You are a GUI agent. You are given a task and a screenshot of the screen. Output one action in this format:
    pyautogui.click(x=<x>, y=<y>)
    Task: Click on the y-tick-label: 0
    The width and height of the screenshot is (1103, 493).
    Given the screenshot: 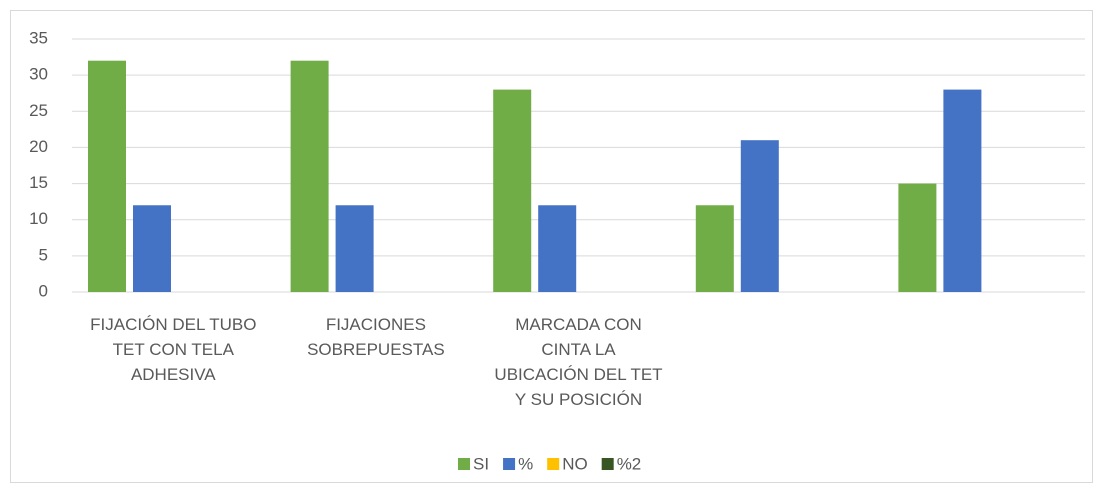 What is the action you would take?
    pyautogui.click(x=43, y=290)
    